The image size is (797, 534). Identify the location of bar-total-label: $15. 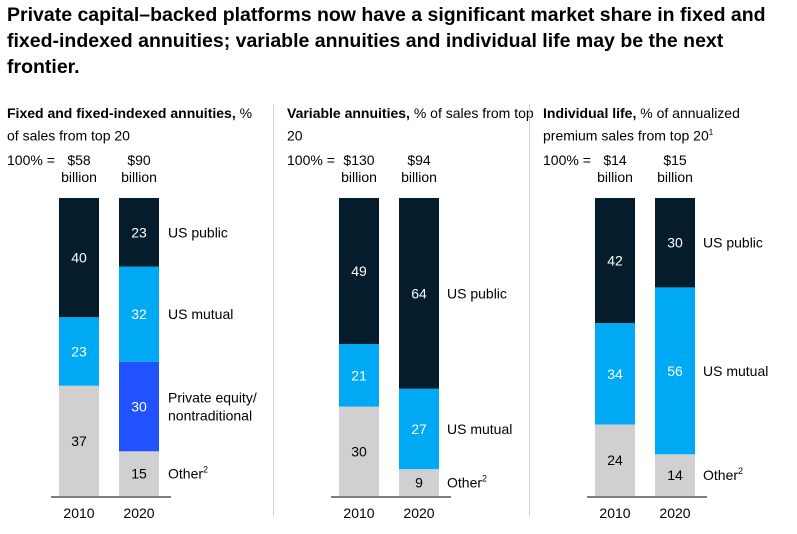
(675, 160).